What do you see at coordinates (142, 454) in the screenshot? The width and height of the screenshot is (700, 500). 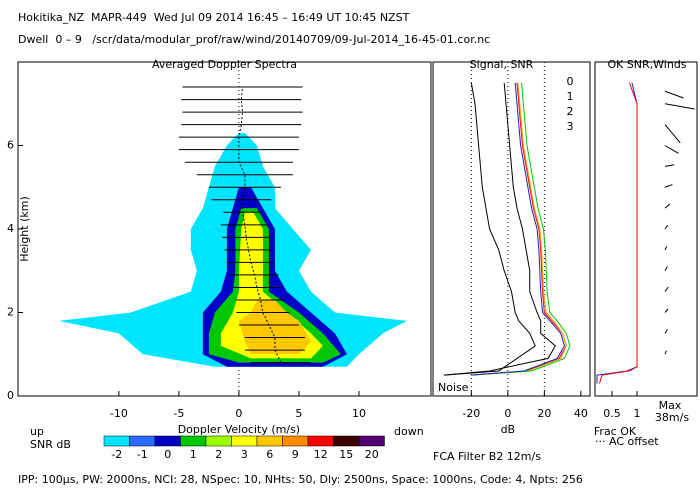 I see `colorbar-label: -1` at bounding box center [142, 454].